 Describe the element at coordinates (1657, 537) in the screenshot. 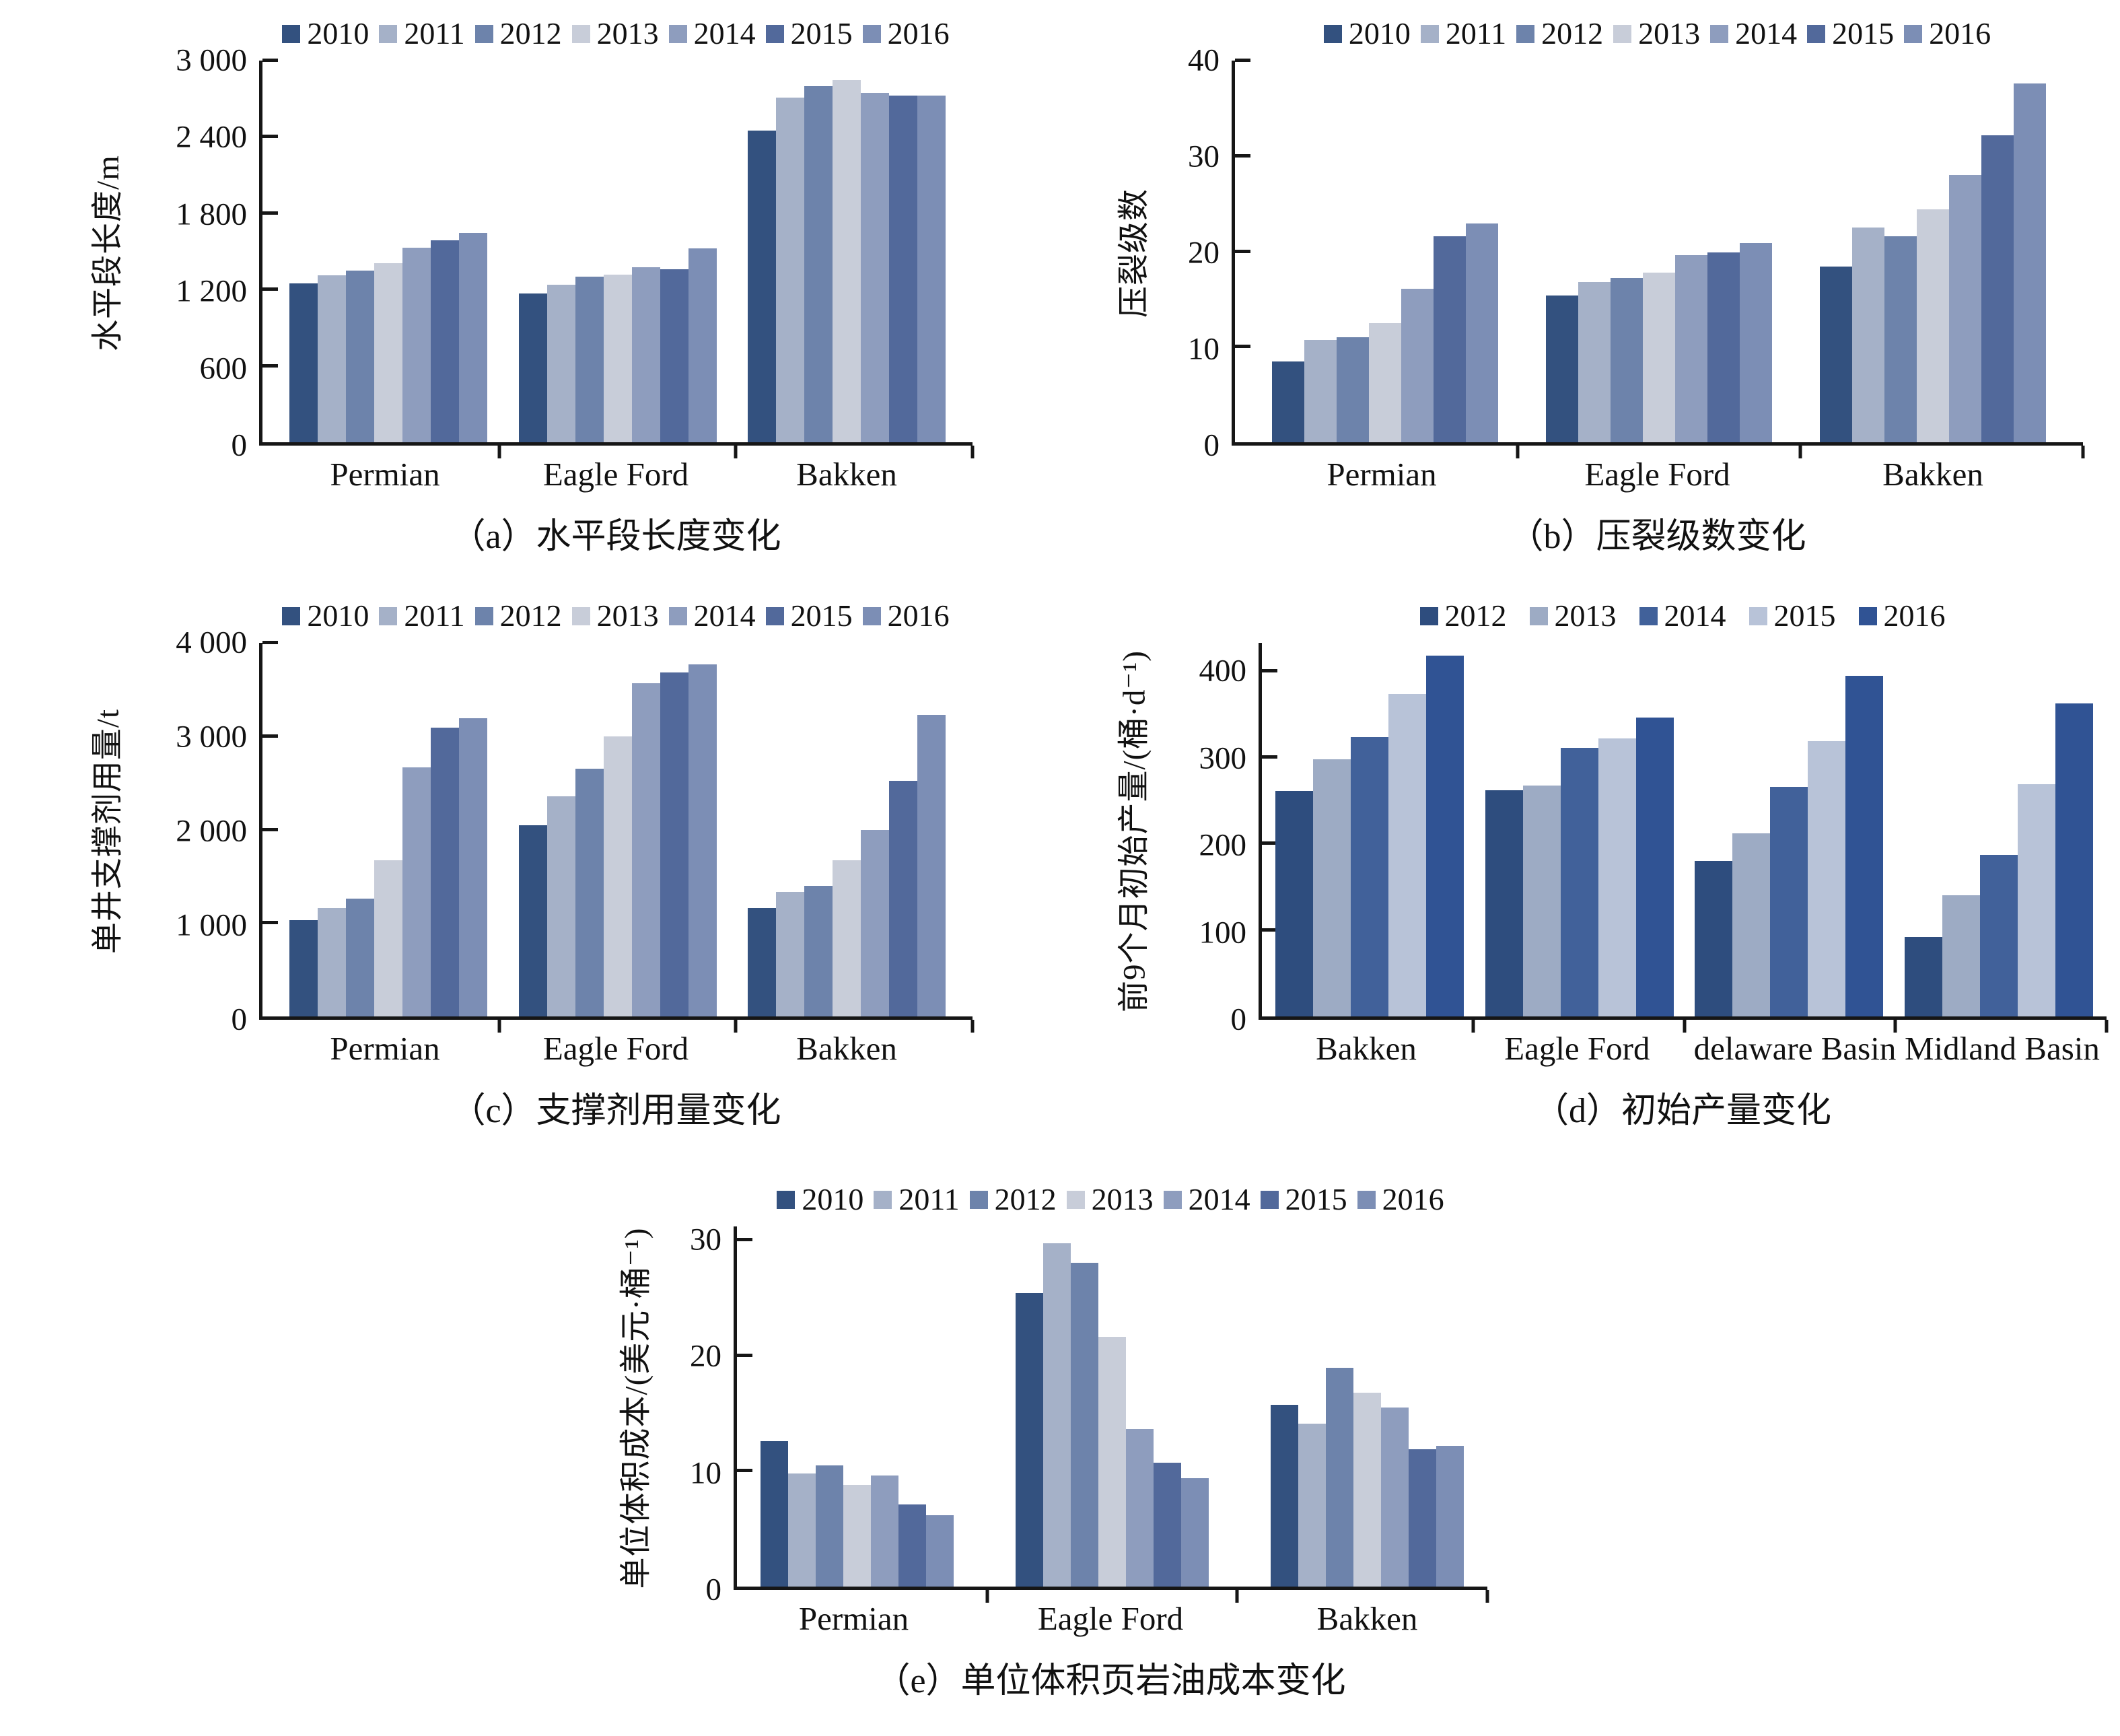

I see `chart-b-caption: （b）压裂级数变化` at that location.